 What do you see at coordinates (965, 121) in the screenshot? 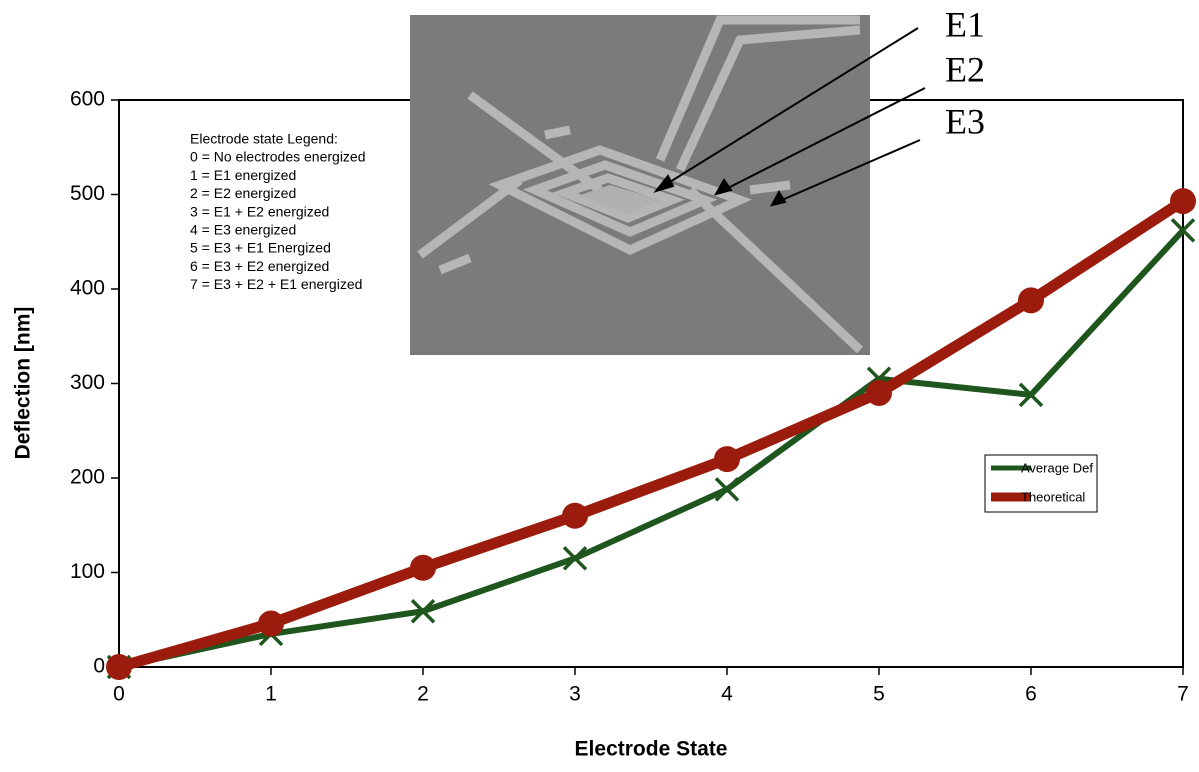
I see `image-label: E3` at bounding box center [965, 121].